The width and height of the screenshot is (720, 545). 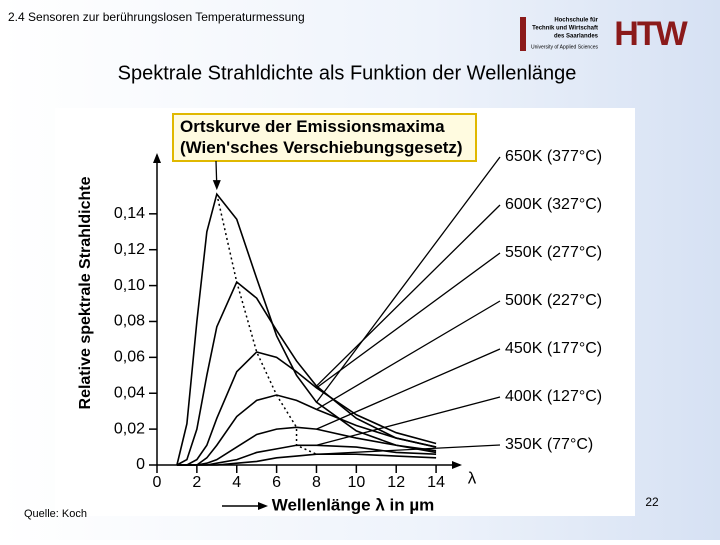 I want to click on y-tick-label: 0,02, so click(x=129, y=428).